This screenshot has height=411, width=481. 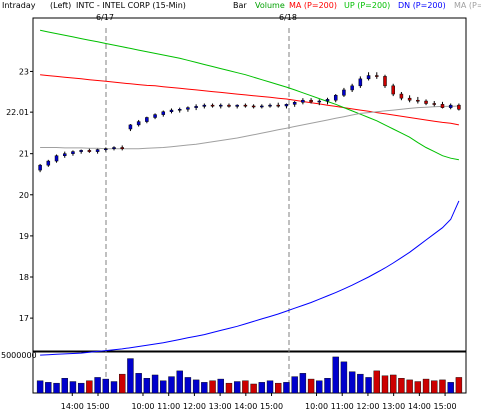 I want to click on legend-item: Bar, so click(x=240, y=5).